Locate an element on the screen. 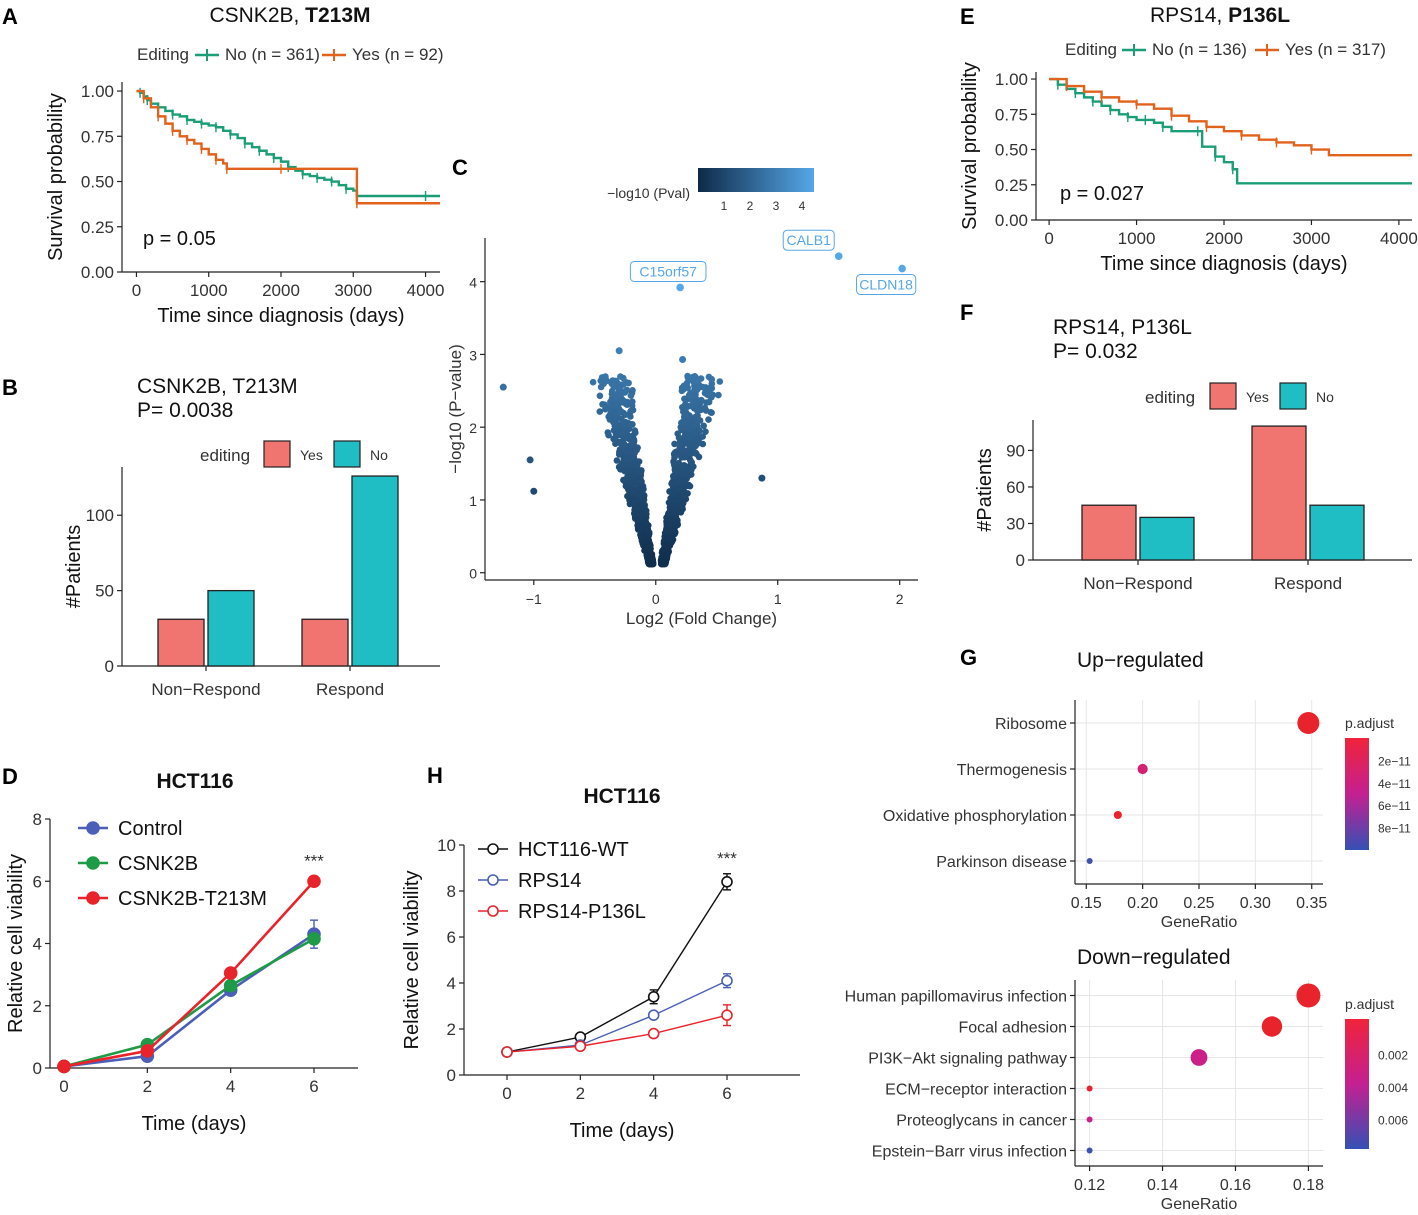  panel-c-colorbar-tick: 2 is located at coordinates (750, 206).